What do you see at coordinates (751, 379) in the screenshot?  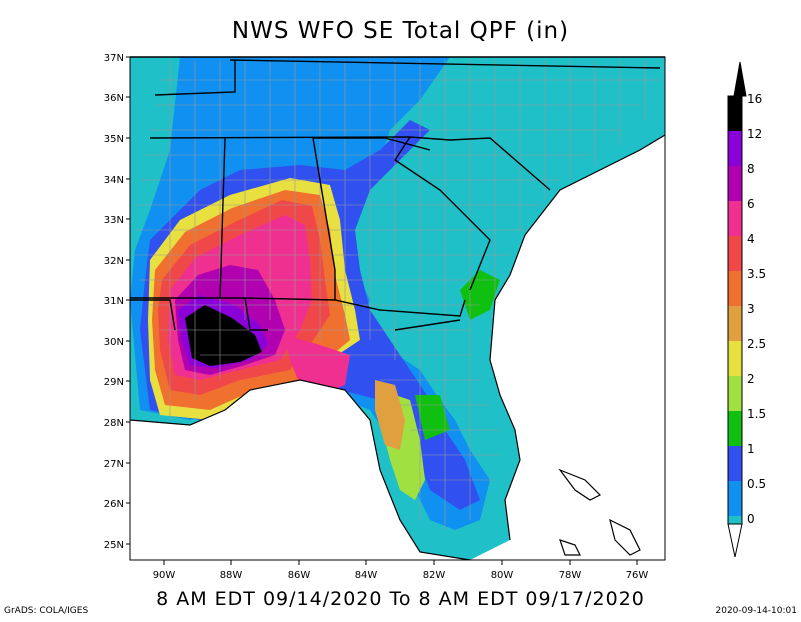 I see `colorbar-label: 2` at bounding box center [751, 379].